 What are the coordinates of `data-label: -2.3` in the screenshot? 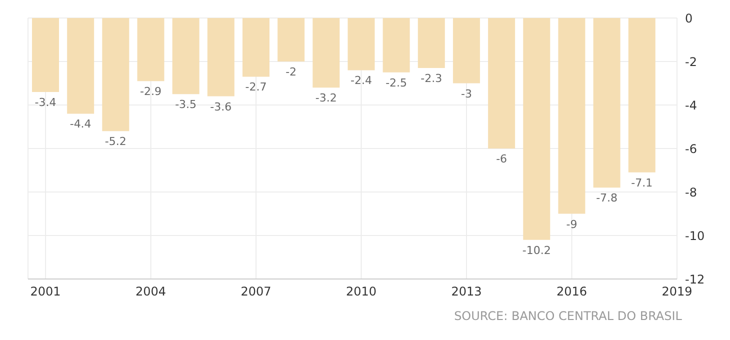 It's located at (431, 79).